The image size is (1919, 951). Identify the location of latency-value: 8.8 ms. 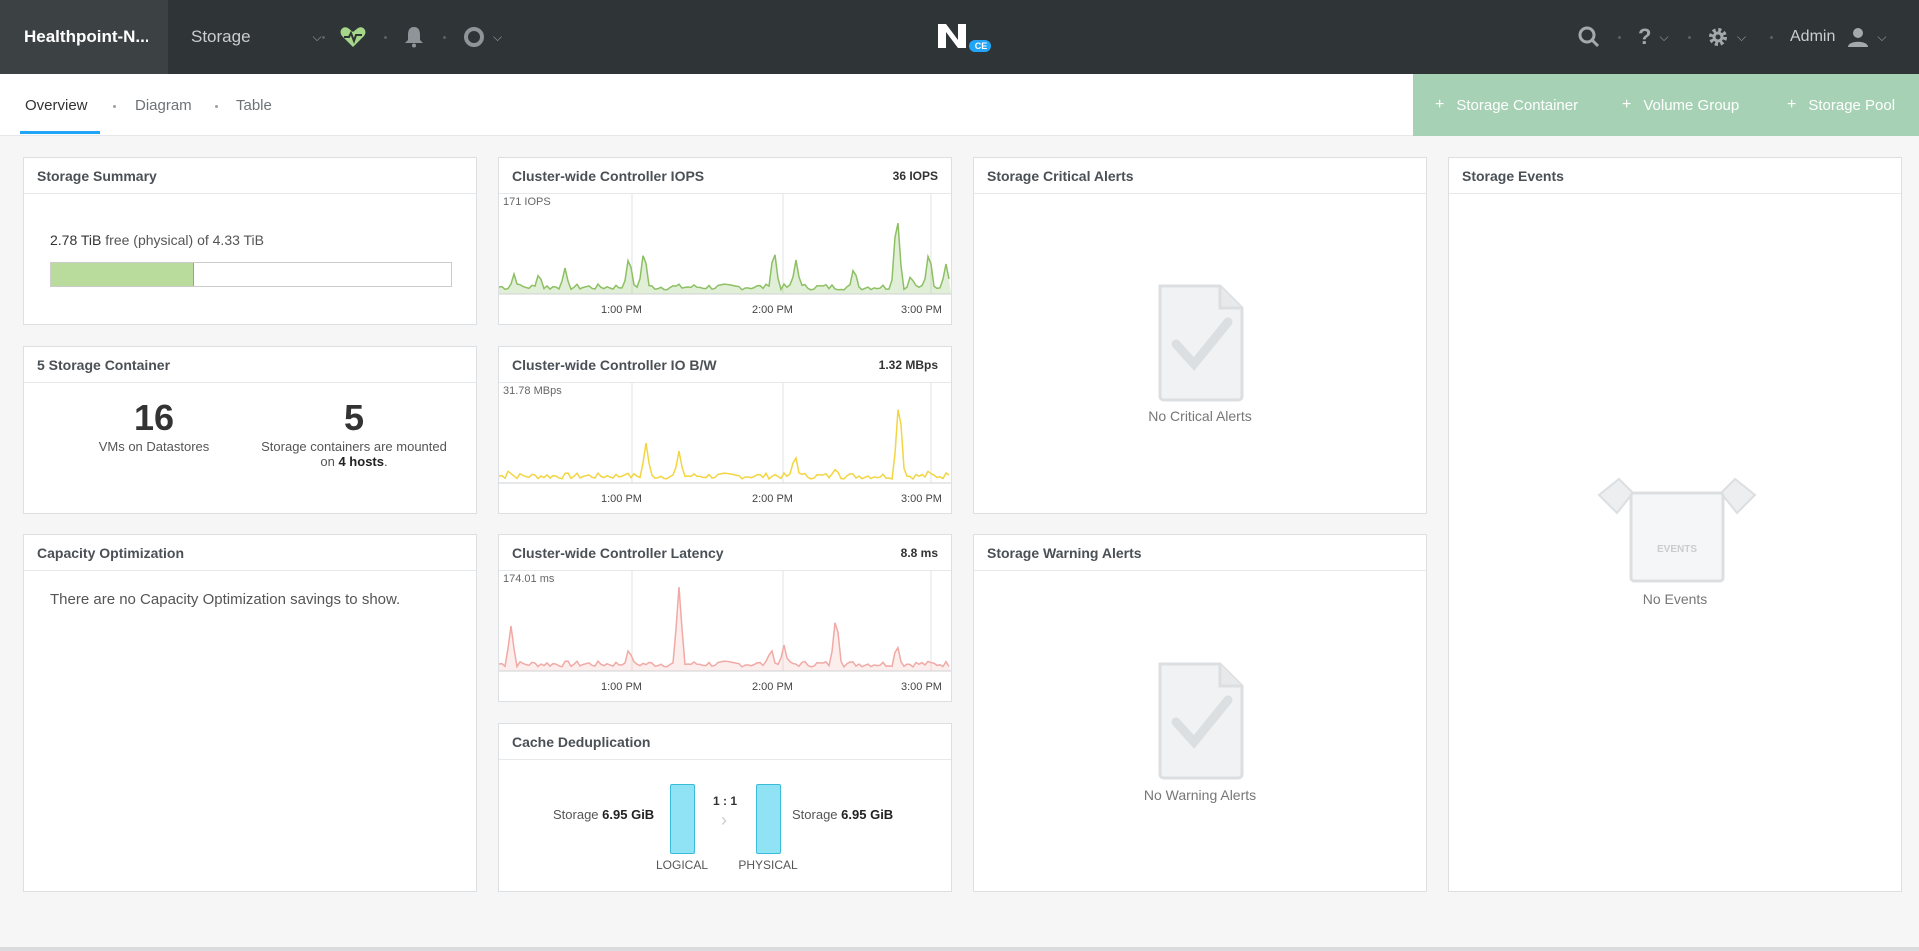
(919, 552).